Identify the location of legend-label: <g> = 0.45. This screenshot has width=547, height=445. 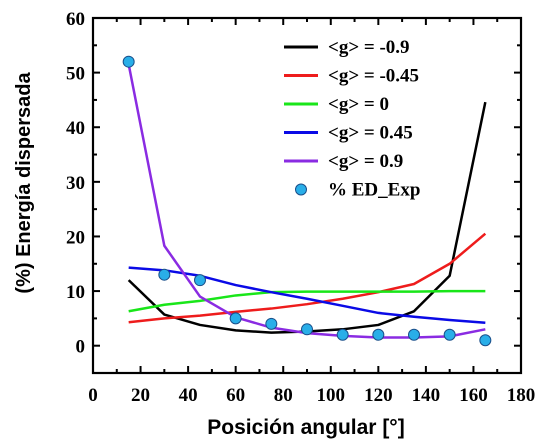
(370, 133).